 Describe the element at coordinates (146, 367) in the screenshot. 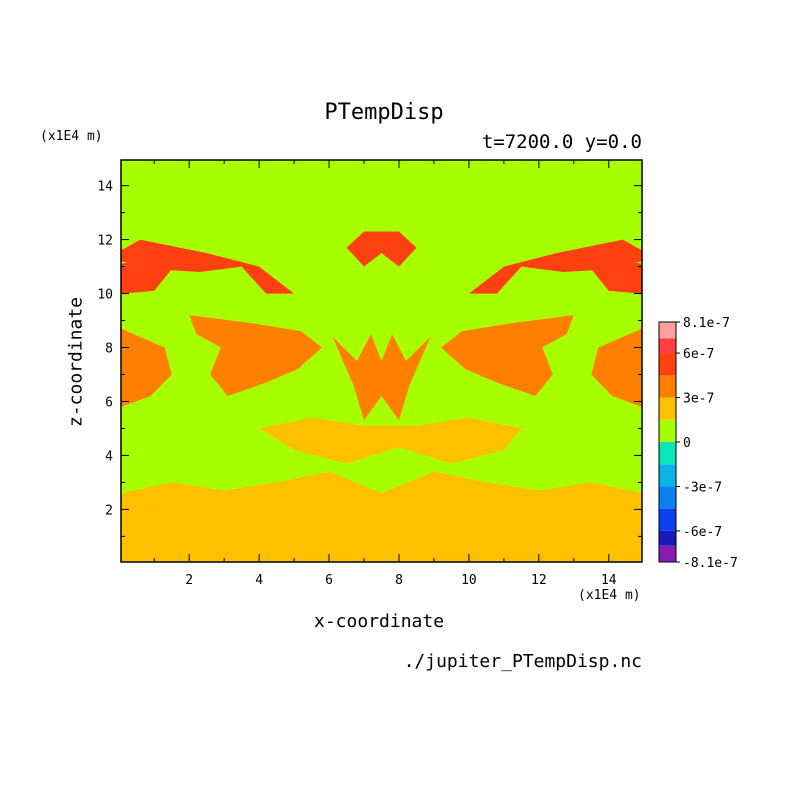

I see `region-left-edge-orange` at that location.